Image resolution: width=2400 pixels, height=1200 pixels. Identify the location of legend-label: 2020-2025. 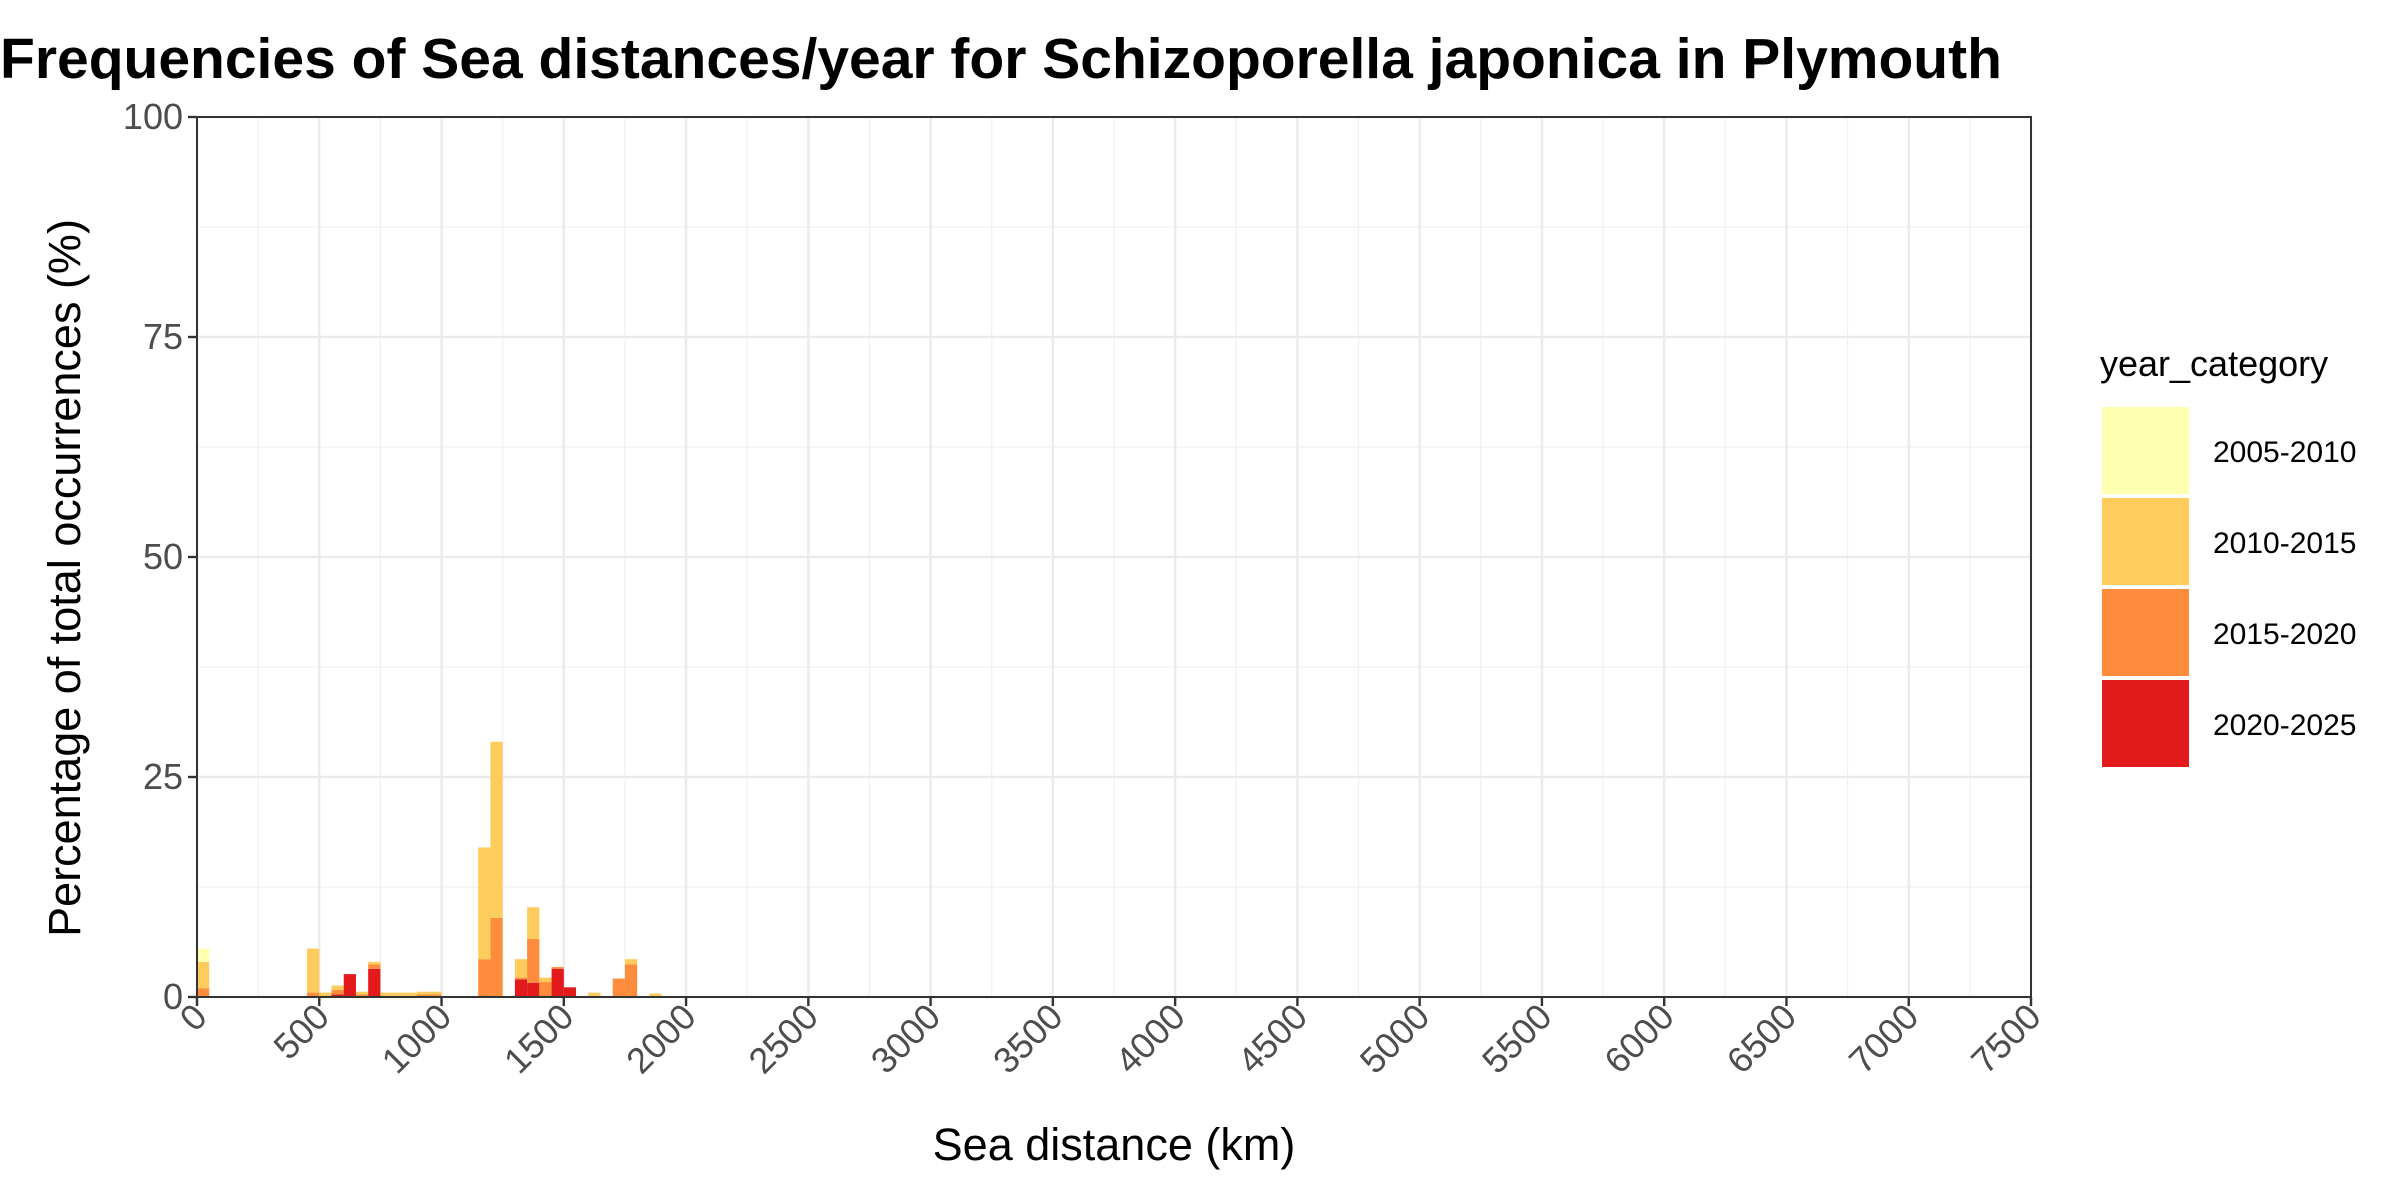
(2284, 725).